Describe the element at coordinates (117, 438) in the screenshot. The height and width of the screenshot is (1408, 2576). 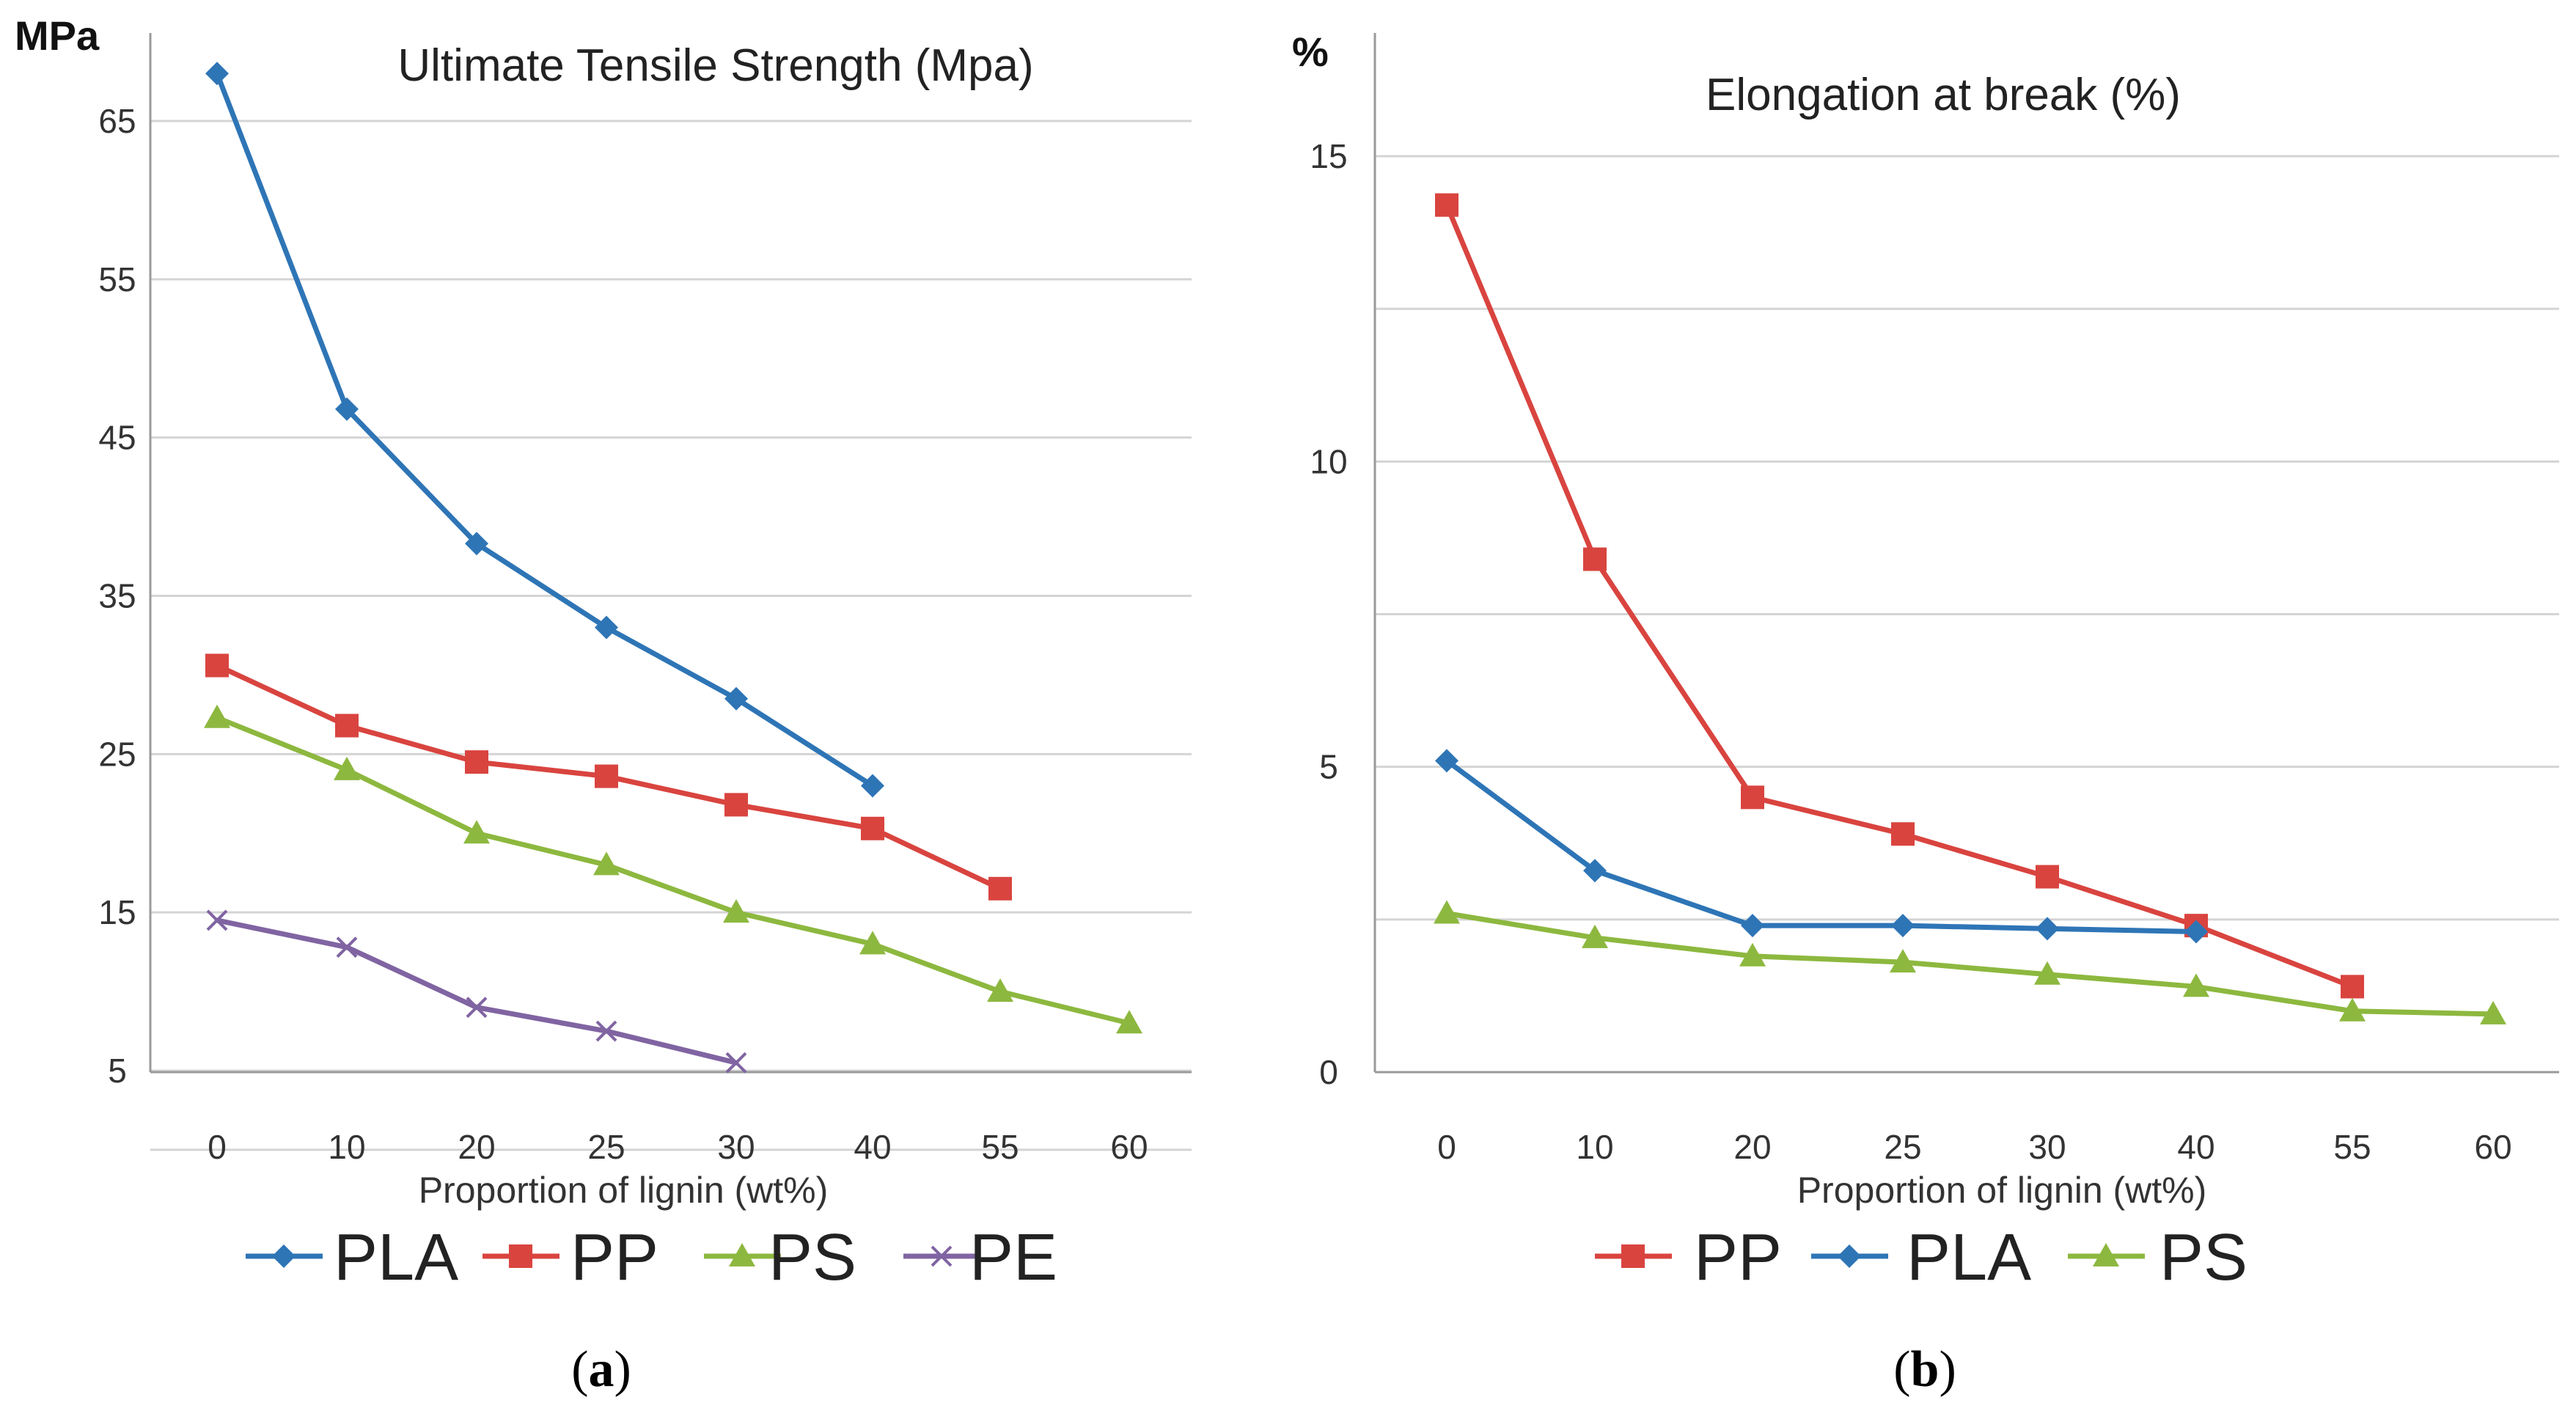
I see `y-tick-label: 45` at that location.